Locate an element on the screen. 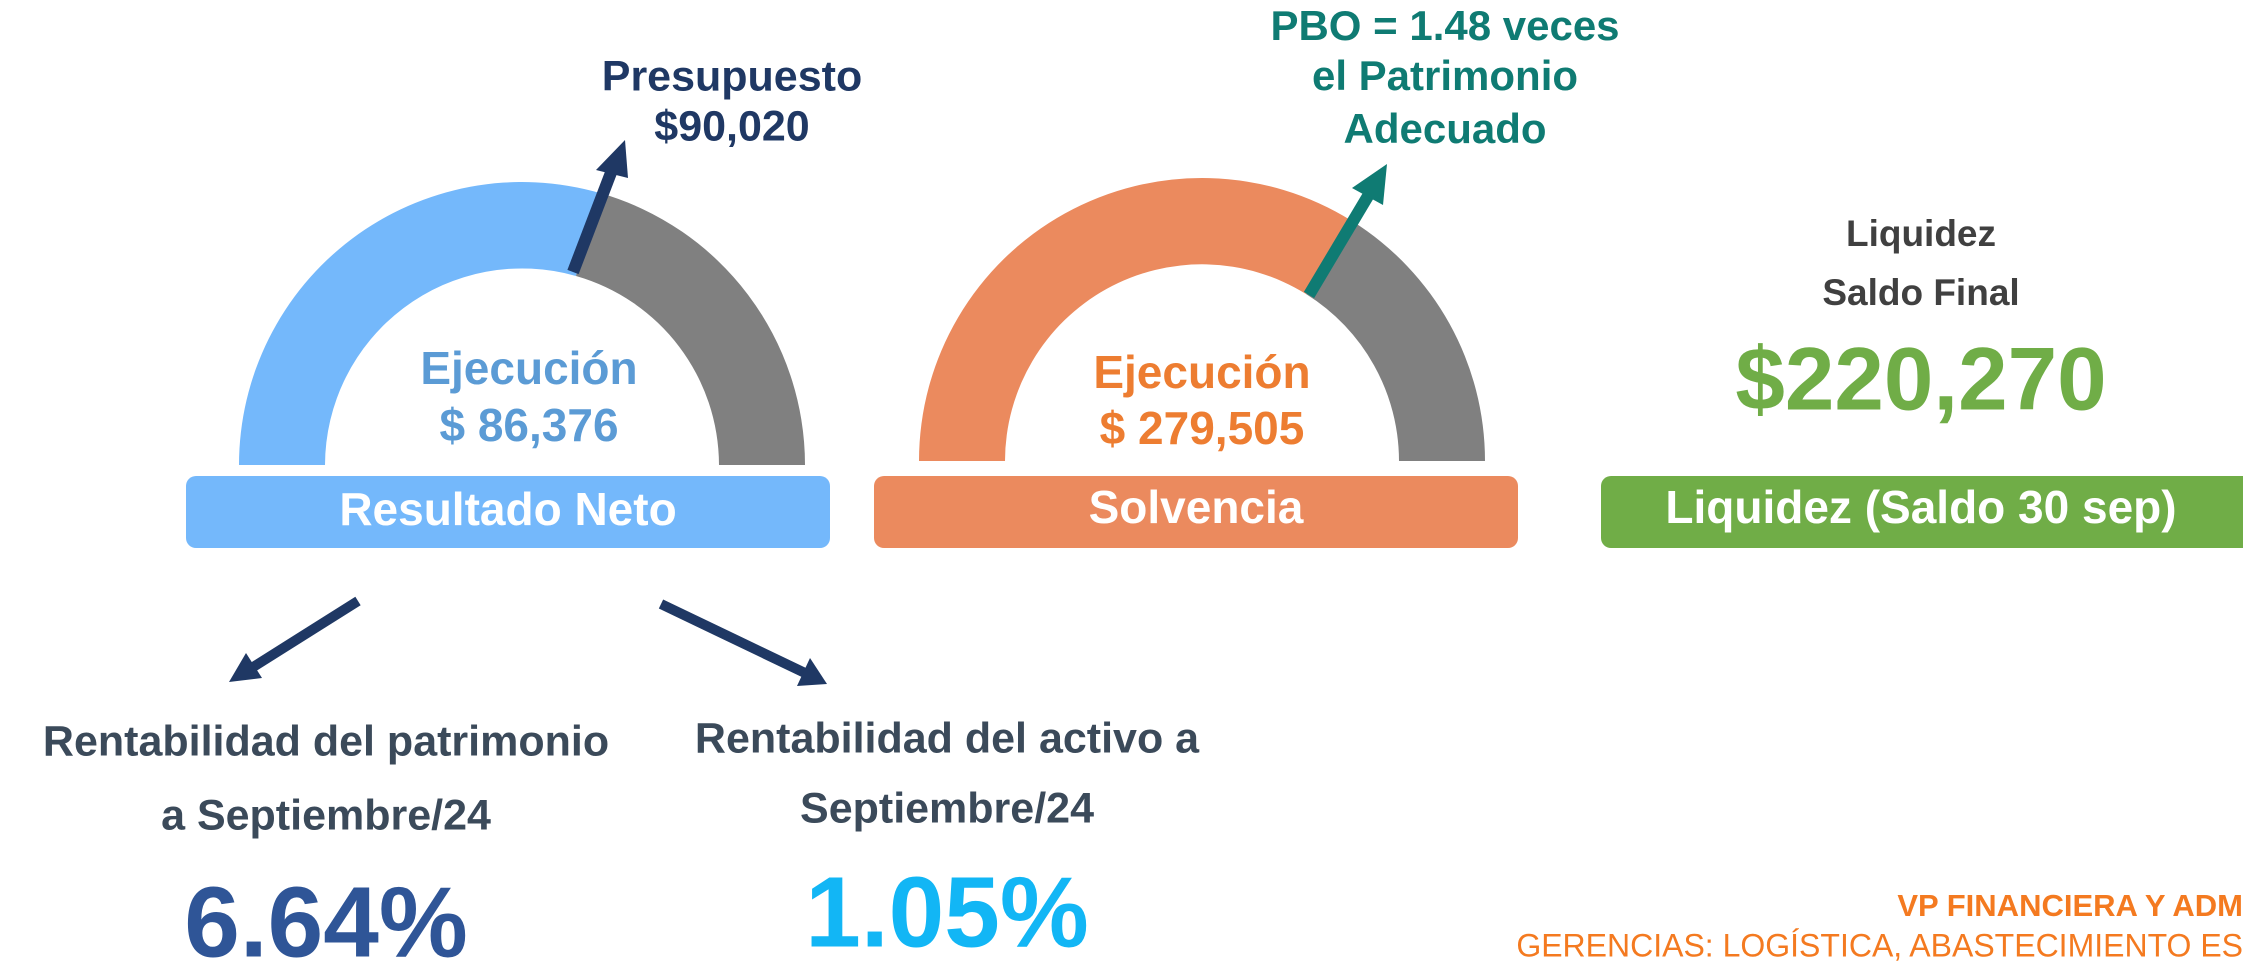  center-label: $ 86,376 is located at coordinates (528, 425).